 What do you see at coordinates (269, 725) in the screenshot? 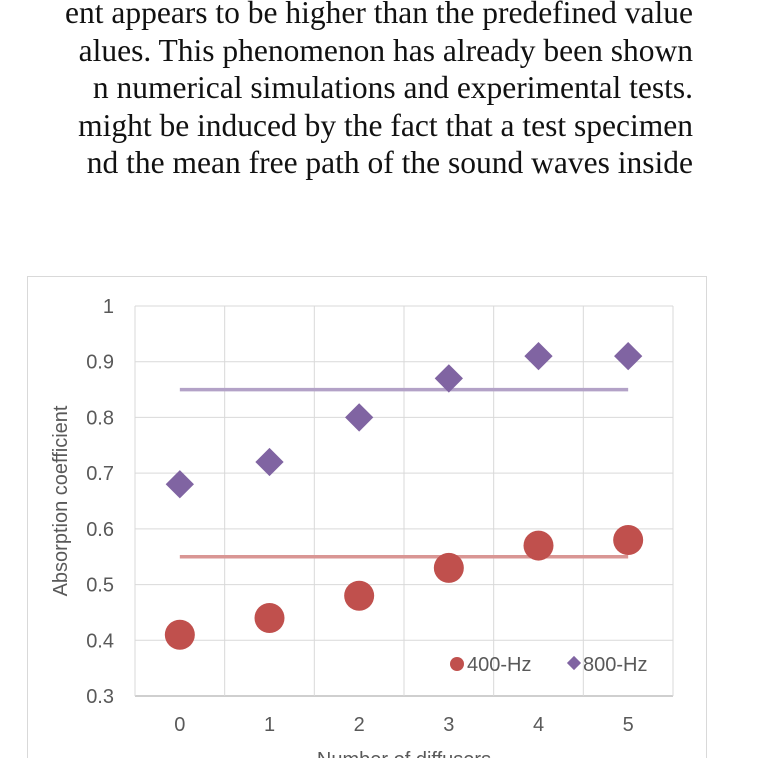
I see `x-tick-label: 1` at bounding box center [269, 725].